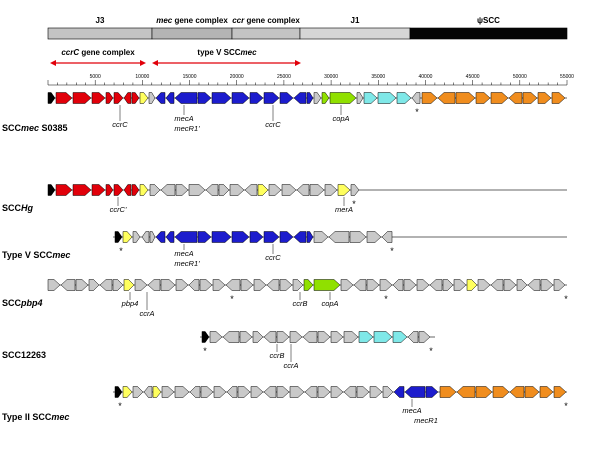 The image size is (600, 450). What do you see at coordinates (35, 417) in the screenshot?
I see `track-name: Type II SCCmec` at bounding box center [35, 417].